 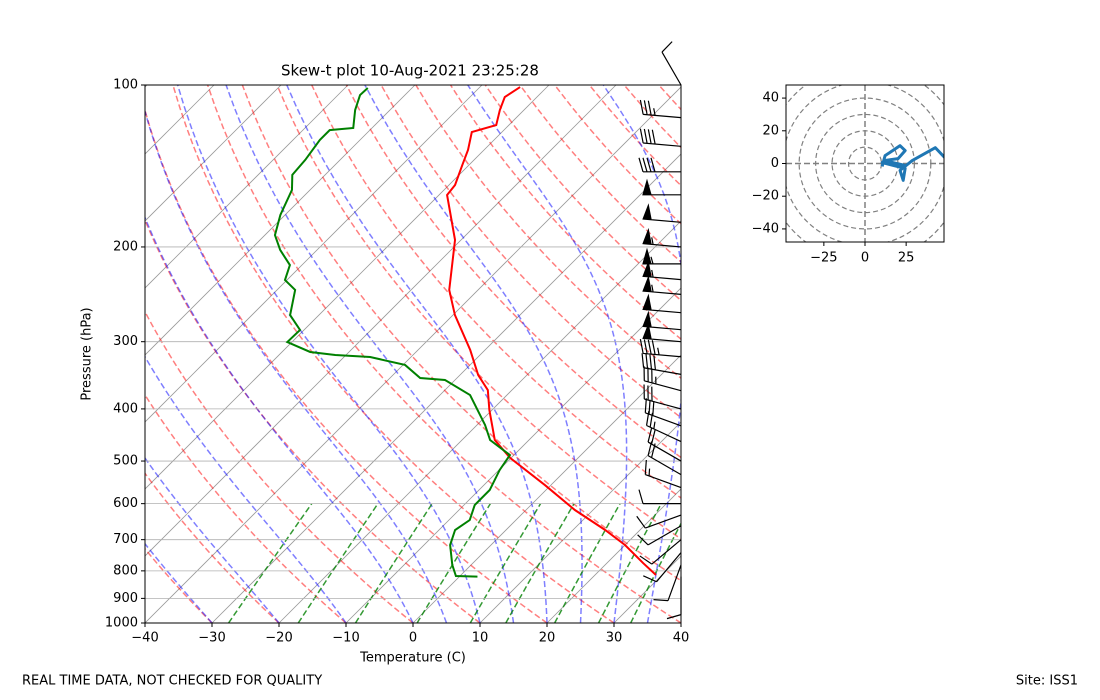 I want to click on x-axis-label: Temperature (C), so click(x=412, y=658).